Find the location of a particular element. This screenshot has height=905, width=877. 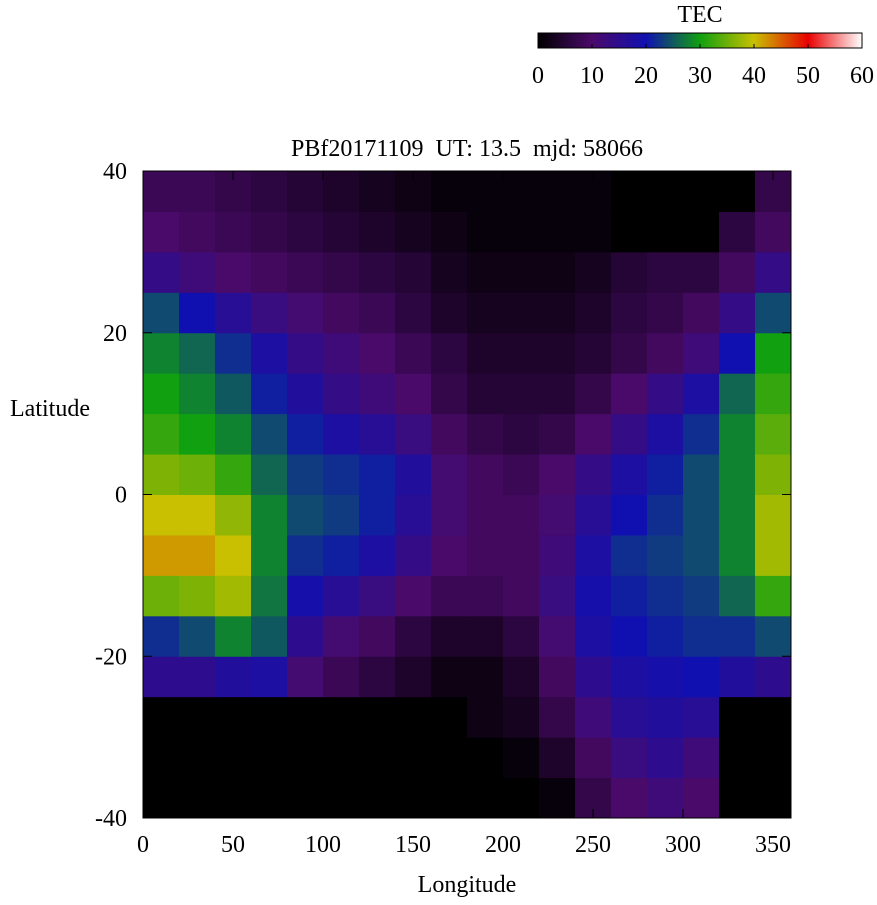

colorbar-label: TEC is located at coordinates (699, 15).